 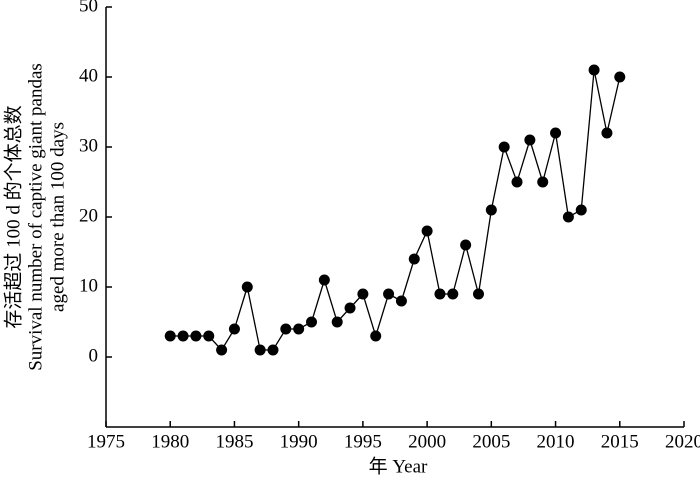 I want to click on y-axis-label: aged more than 100 days, so click(x=57, y=217).